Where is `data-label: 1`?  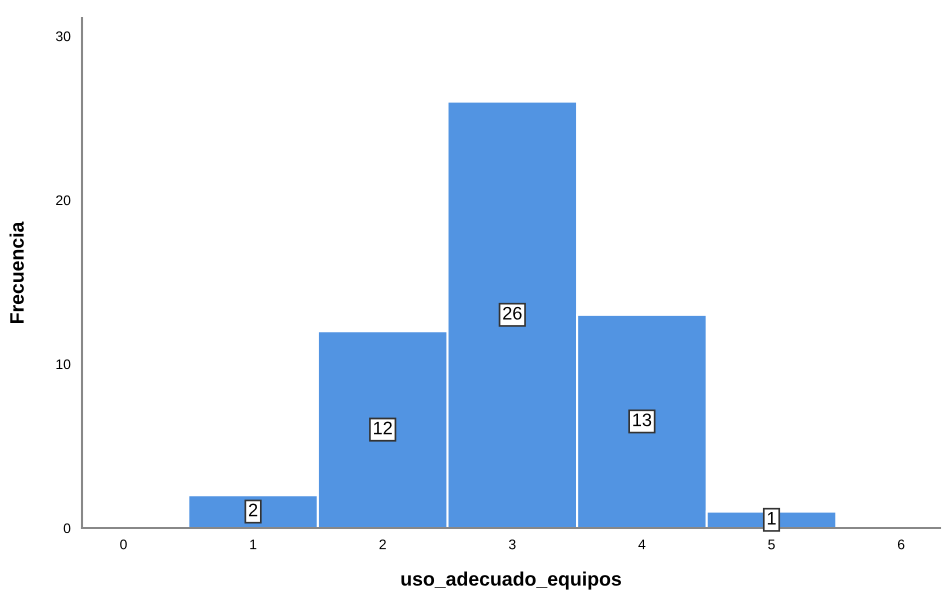
data-label: 1 is located at coordinates (772, 518).